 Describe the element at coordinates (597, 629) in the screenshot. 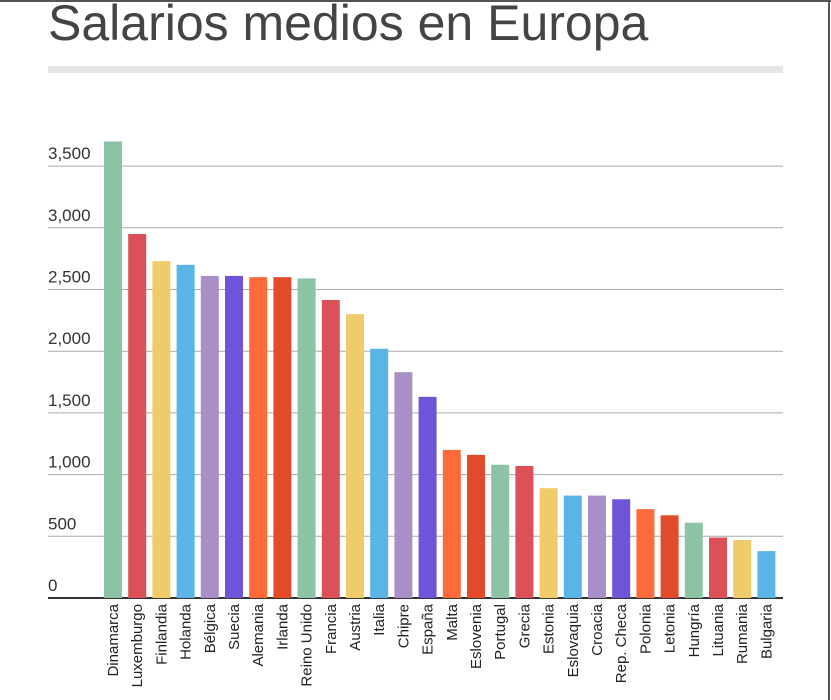

I see `x-tick-label: Croacia` at that location.